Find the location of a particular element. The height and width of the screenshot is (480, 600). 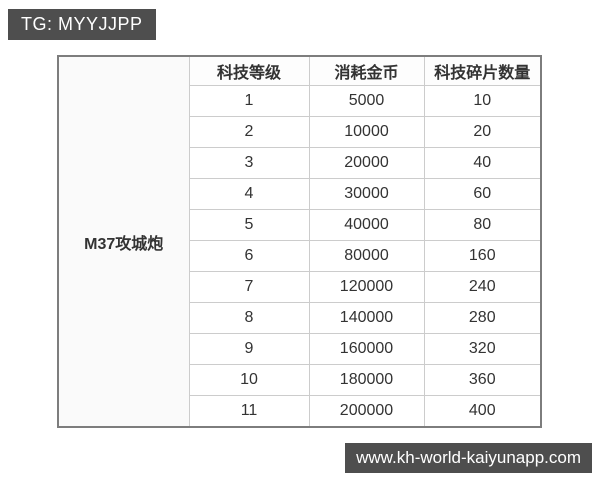

table-row: 10 180000 360 is located at coordinates (300, 380).